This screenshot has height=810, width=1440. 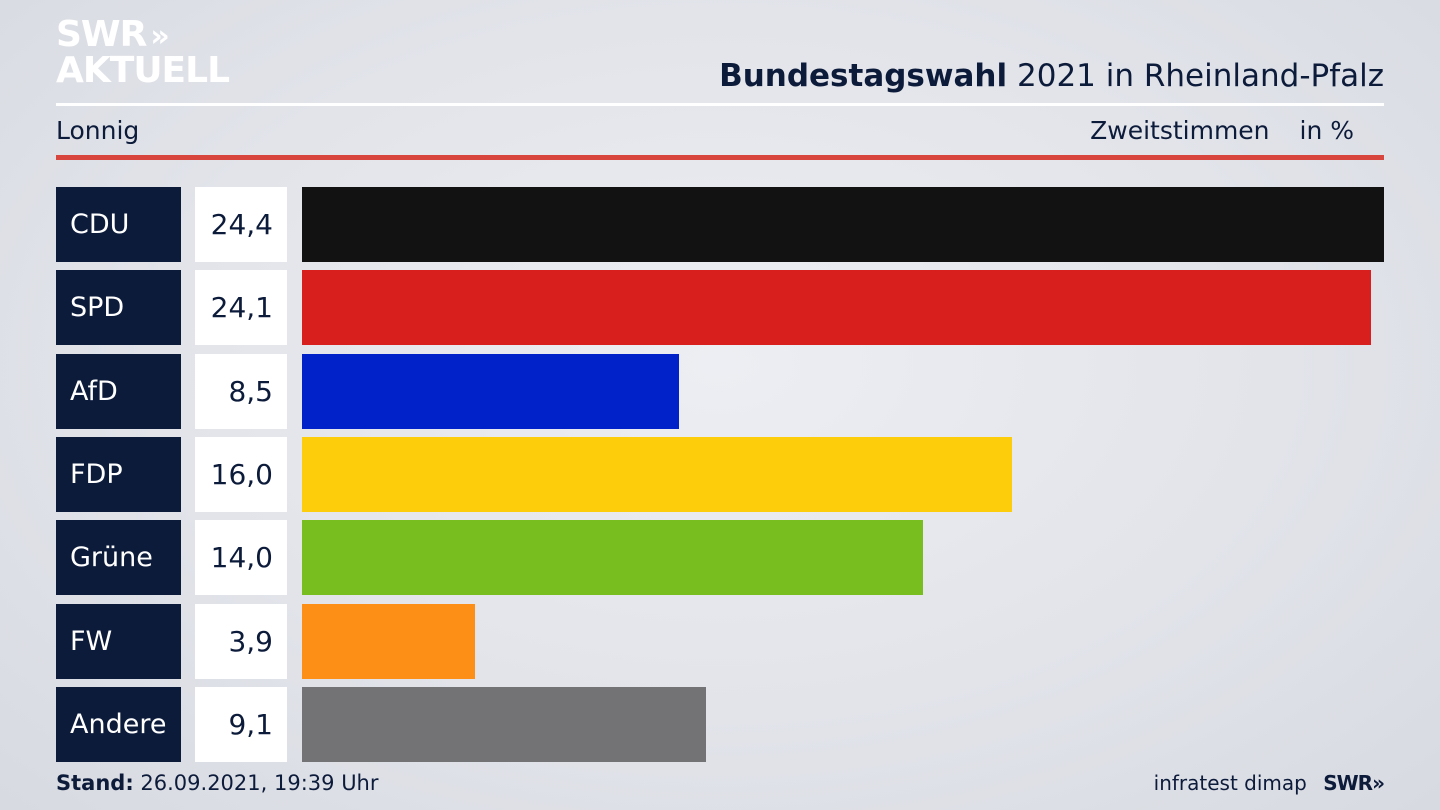 What do you see at coordinates (720, 391) in the screenshot?
I see `bar-row: AfD 8,5` at bounding box center [720, 391].